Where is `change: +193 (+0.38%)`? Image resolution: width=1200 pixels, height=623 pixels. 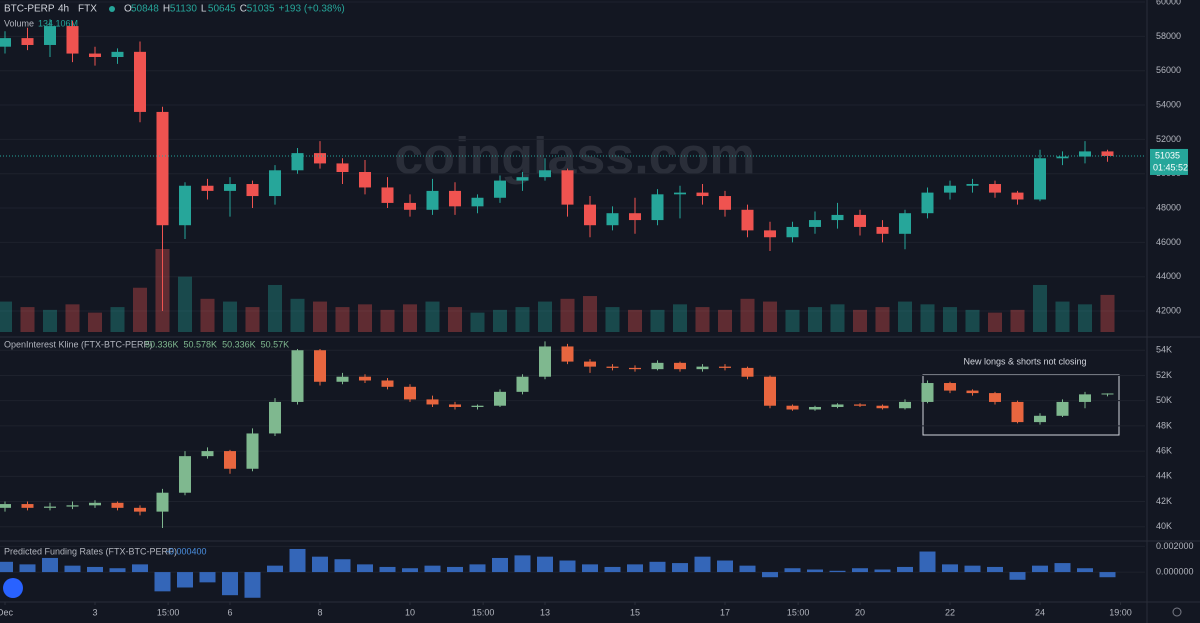 change: +193 (+0.38%) is located at coordinates (312, 9).